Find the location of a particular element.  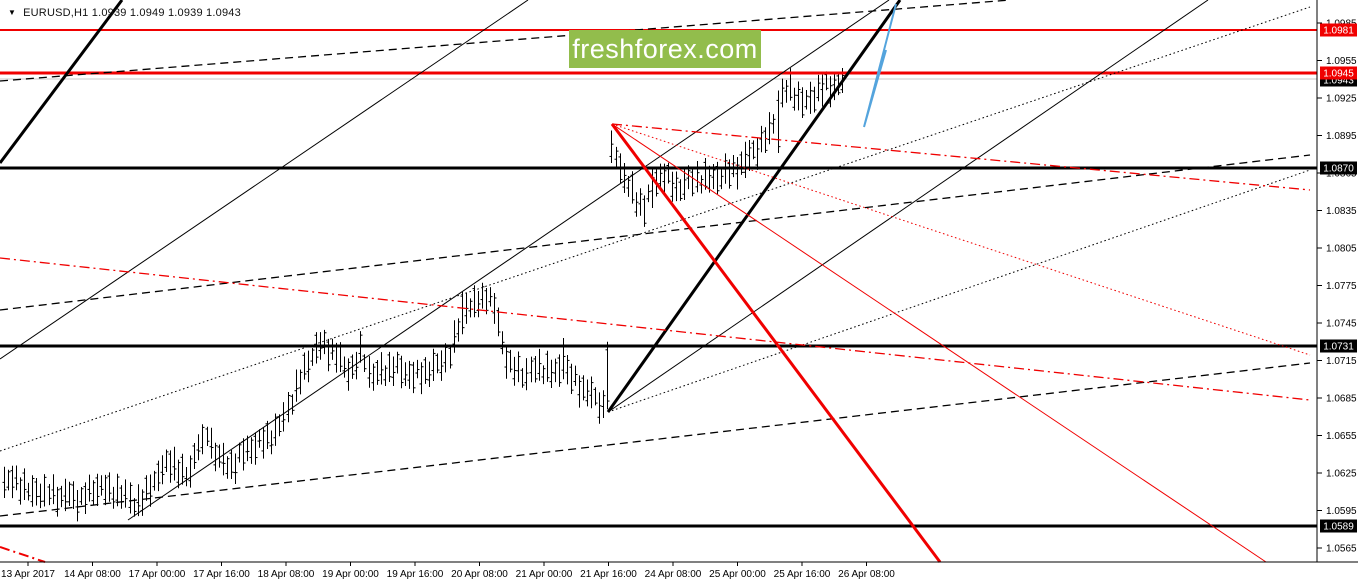

trendline-red-dashdot-upper is located at coordinates (961, 157).